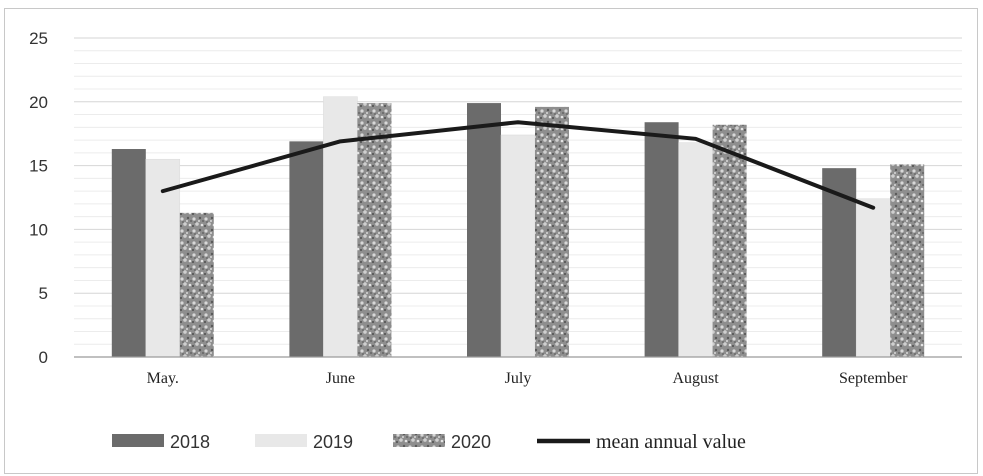 This screenshot has height=476, width=983. Describe the element at coordinates (38, 198) in the screenshot. I see `y-axis-ticks: 0 5 10 15 20 25` at that location.